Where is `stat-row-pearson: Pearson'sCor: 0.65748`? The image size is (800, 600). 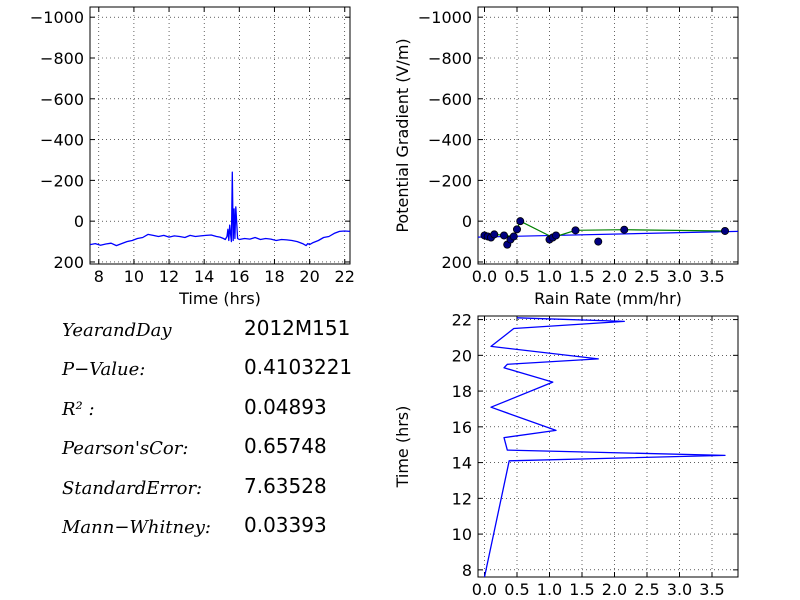
stat-row-pearson: Pearson'sCor: 0.65748 is located at coordinates (227, 449).